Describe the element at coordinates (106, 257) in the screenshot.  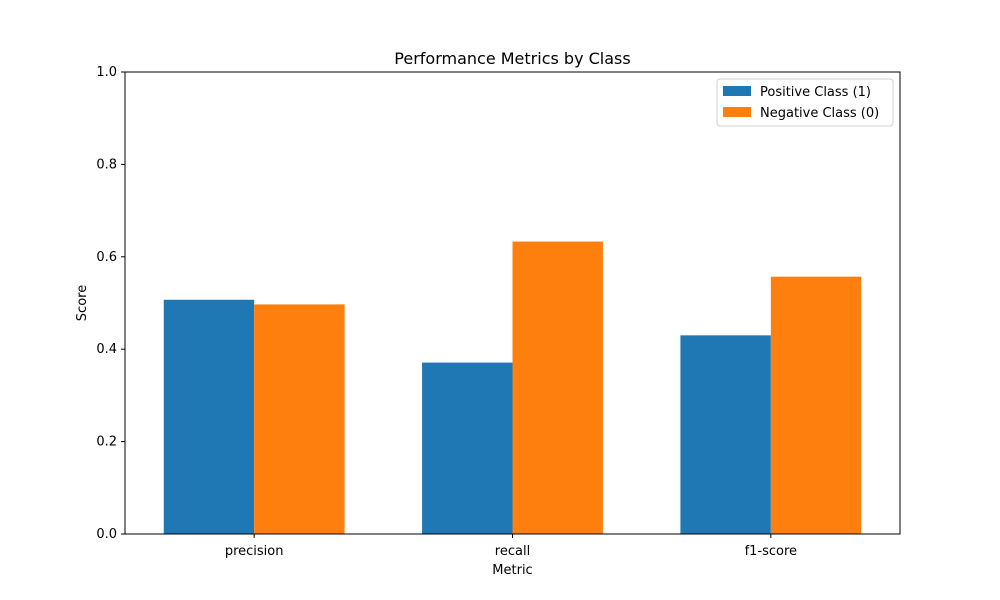
I see `y-tick-label: 0.6` at that location.